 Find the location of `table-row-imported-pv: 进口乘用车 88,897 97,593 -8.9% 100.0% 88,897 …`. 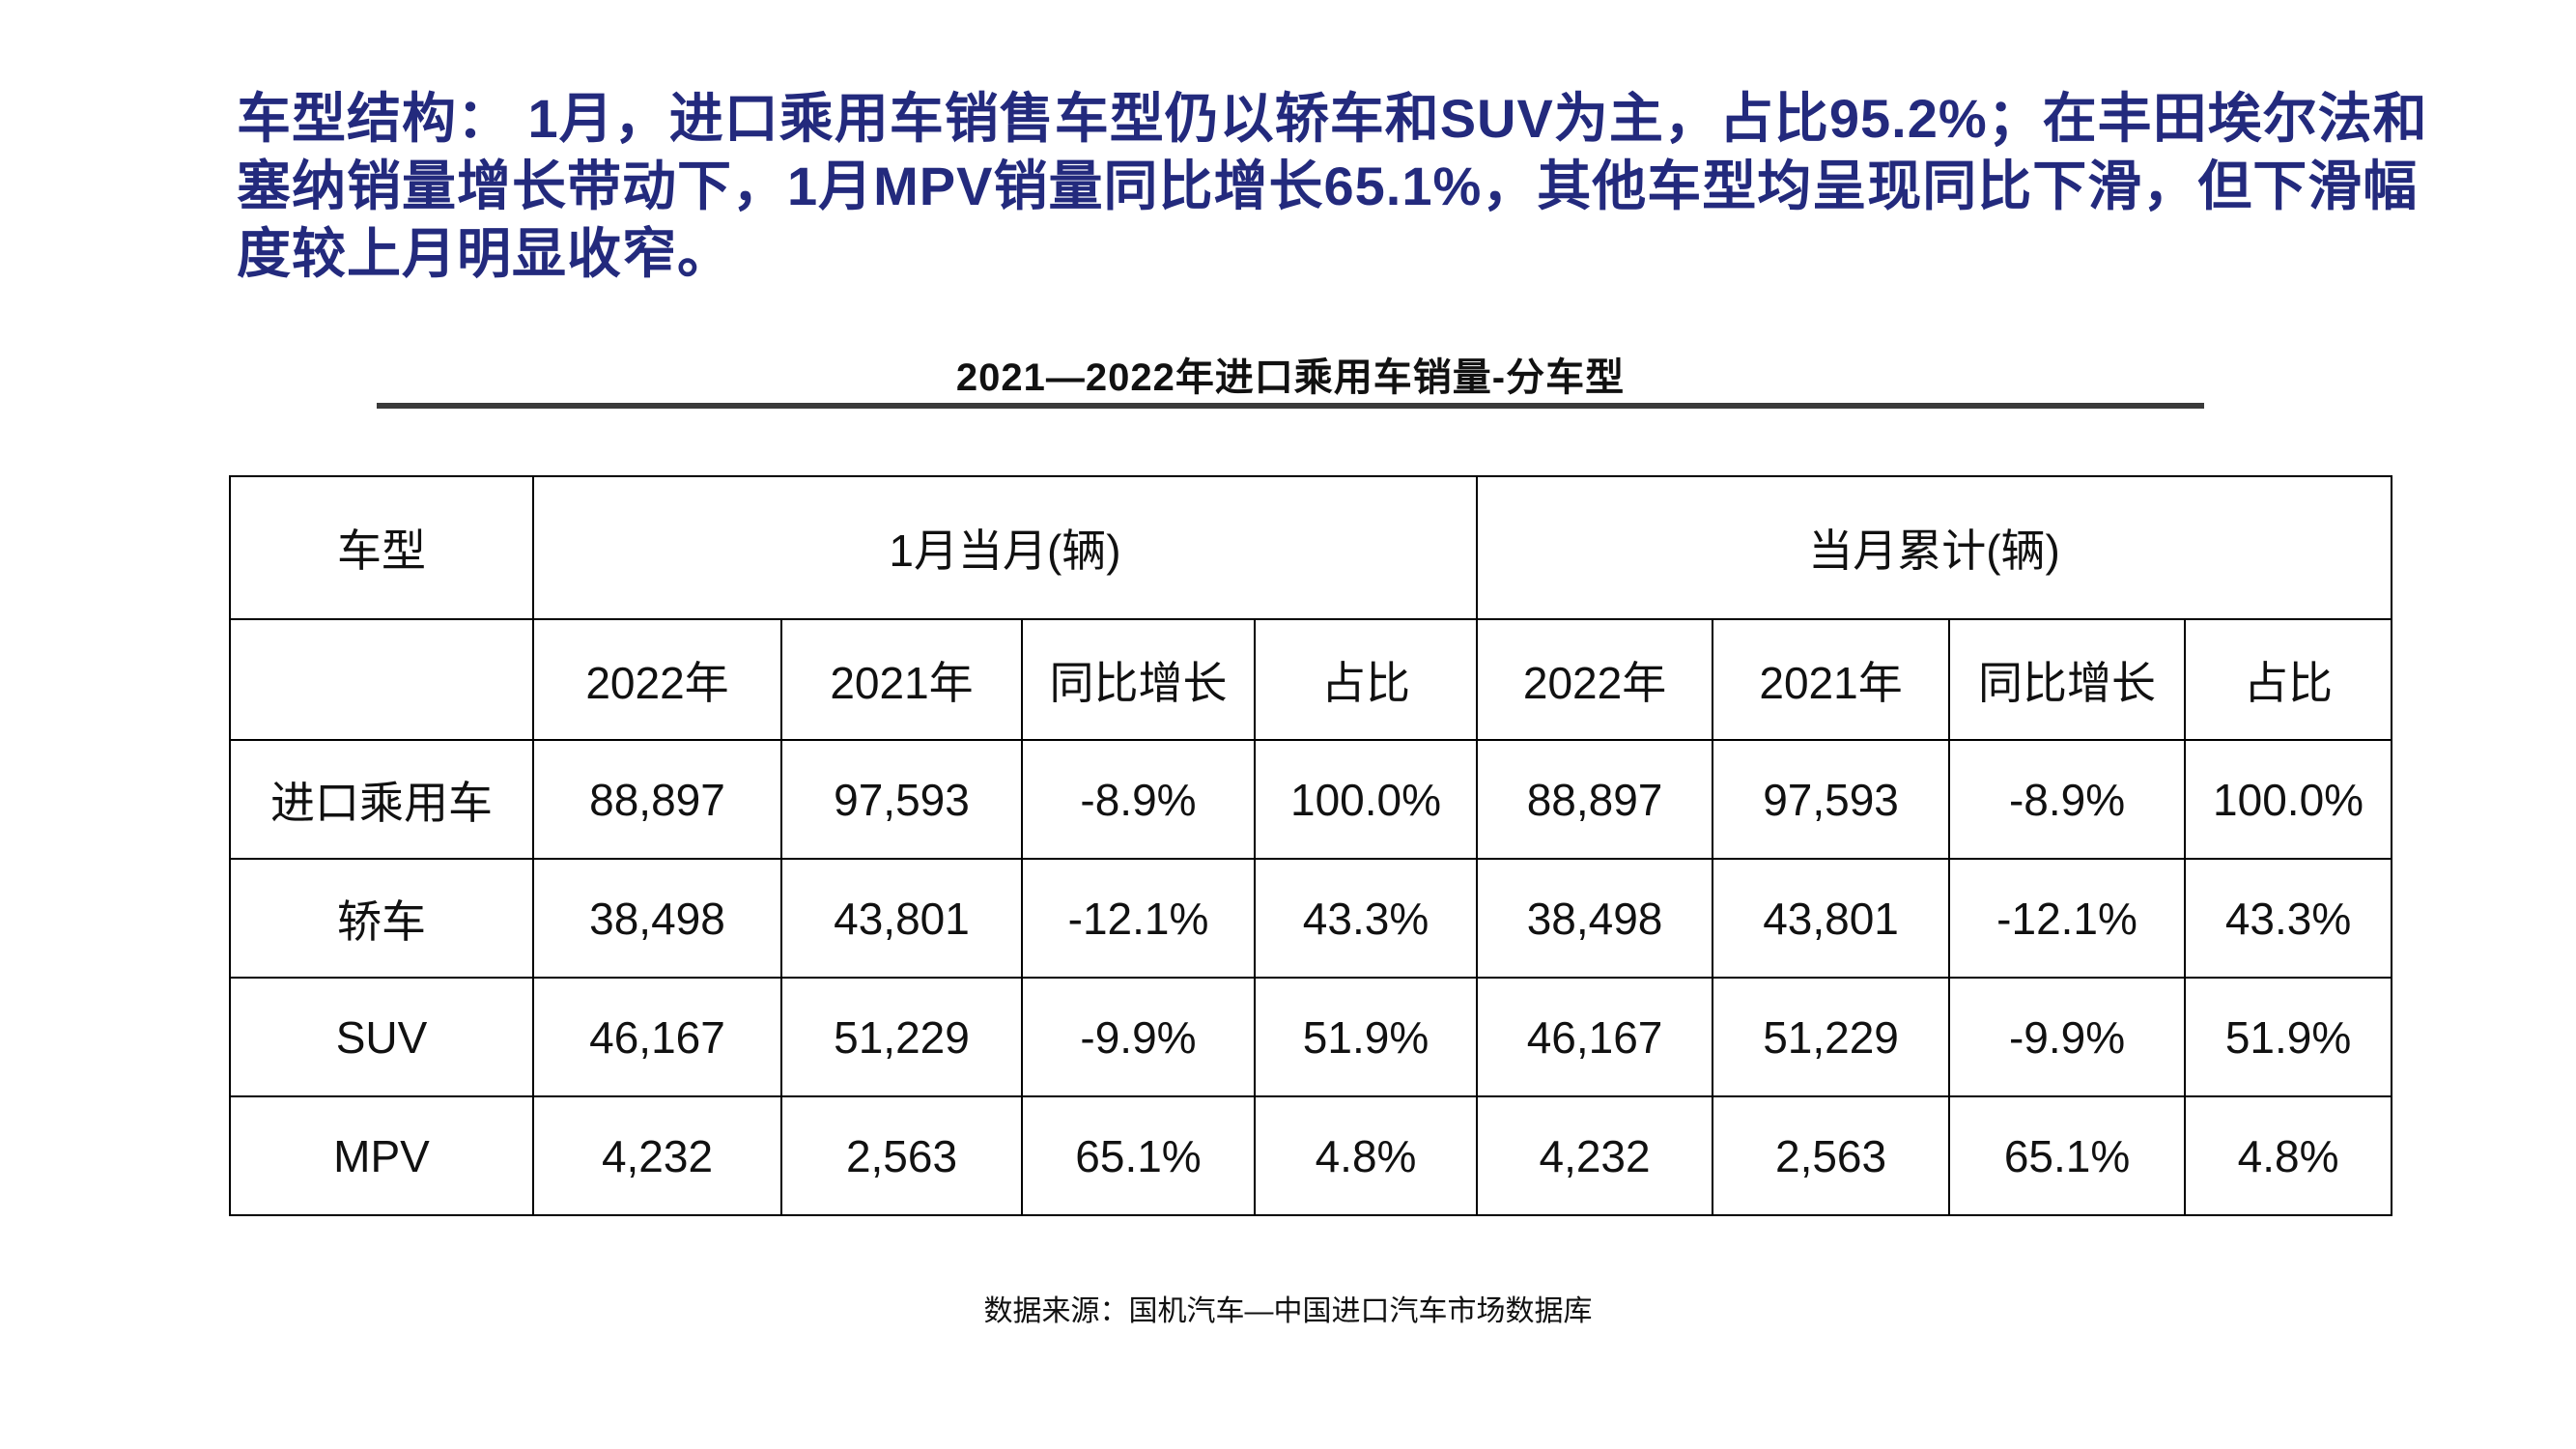

table-row-imported-pv: 进口乘用车 88,897 97,593 -8.9% 100.0% 88,897 … is located at coordinates (1311, 799).